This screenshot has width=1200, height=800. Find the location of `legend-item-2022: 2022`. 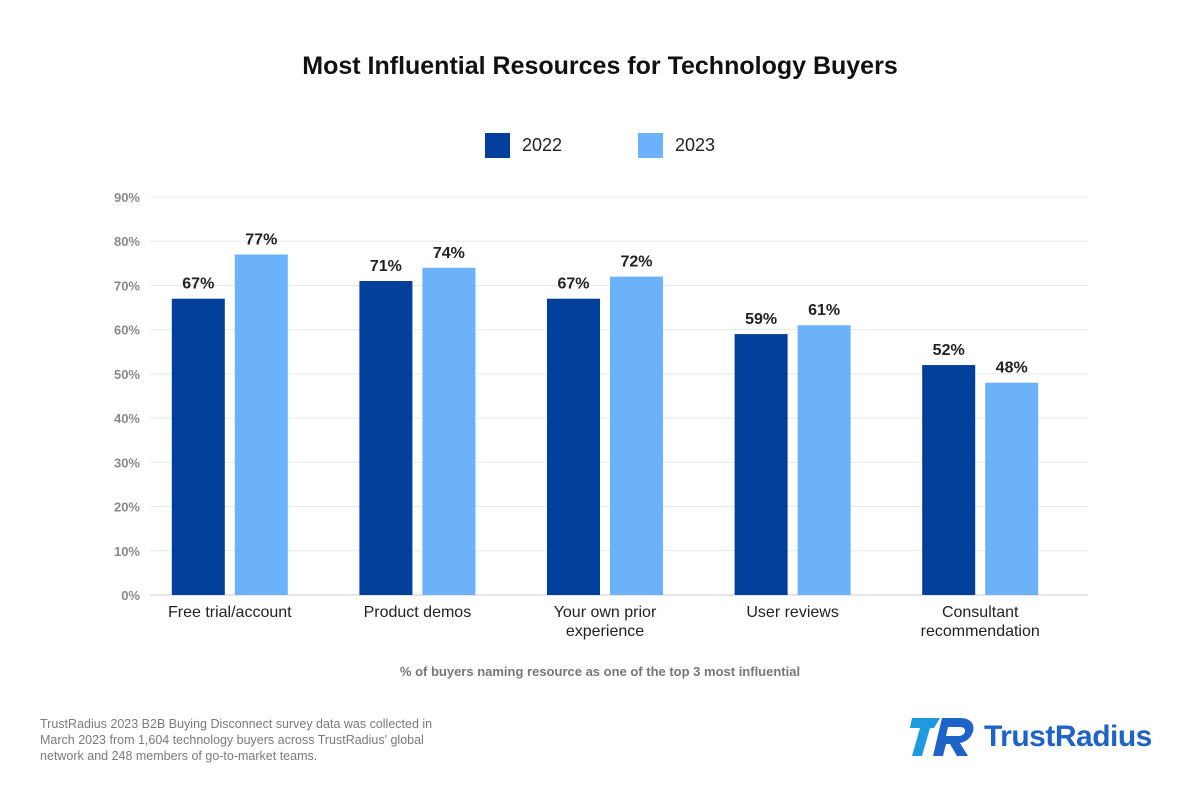

legend-item-2022: 2022 is located at coordinates (523, 145).